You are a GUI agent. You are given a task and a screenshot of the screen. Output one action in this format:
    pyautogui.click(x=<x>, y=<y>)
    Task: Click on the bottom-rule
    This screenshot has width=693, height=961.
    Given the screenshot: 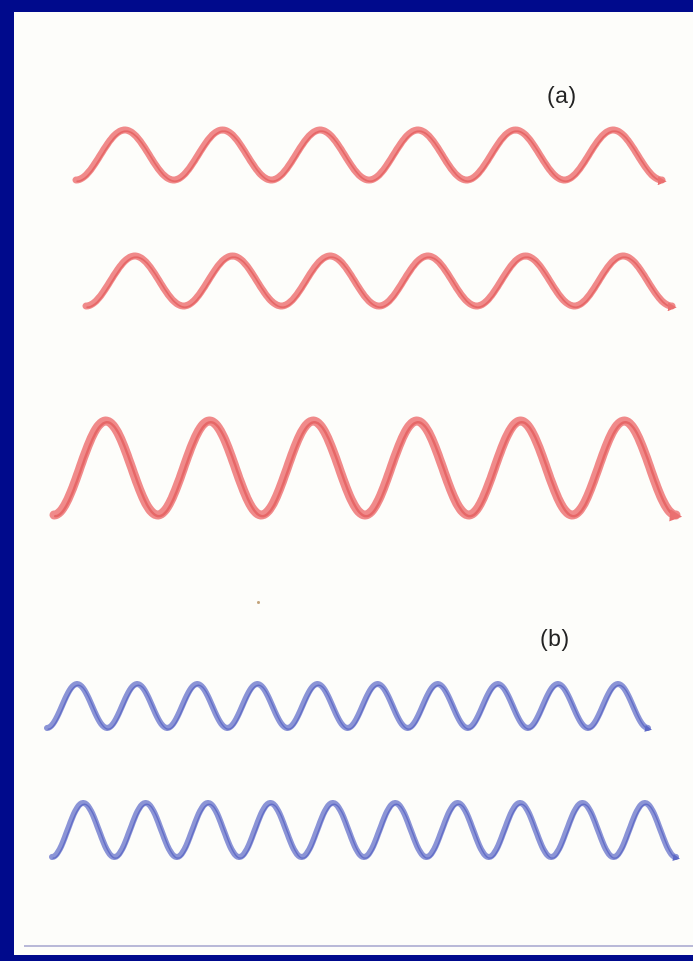 What is the action you would take?
    pyautogui.click(x=358, y=946)
    